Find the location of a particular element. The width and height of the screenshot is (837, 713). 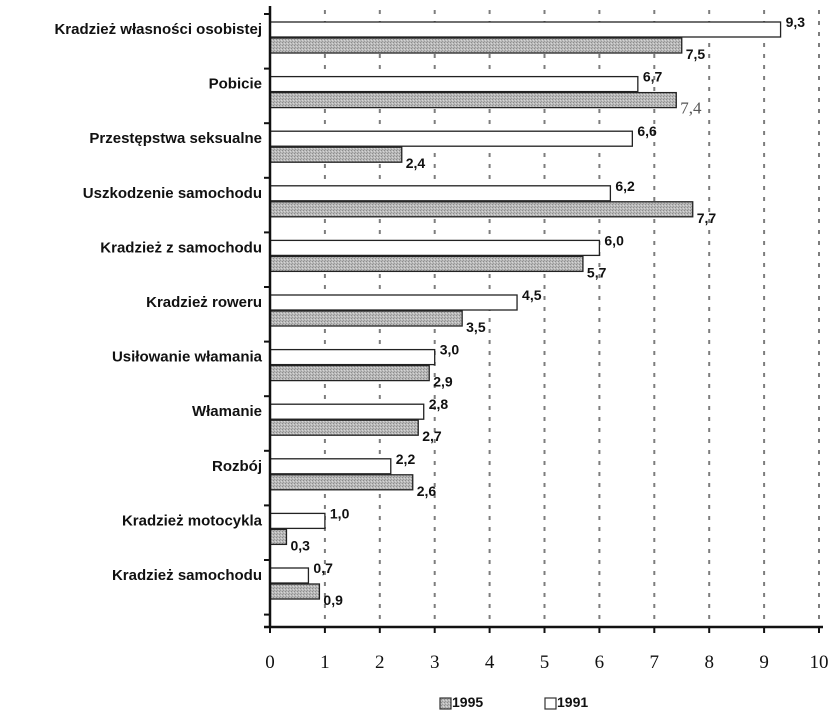

value-label-1995-6: 2,9 is located at coordinates (443, 382).